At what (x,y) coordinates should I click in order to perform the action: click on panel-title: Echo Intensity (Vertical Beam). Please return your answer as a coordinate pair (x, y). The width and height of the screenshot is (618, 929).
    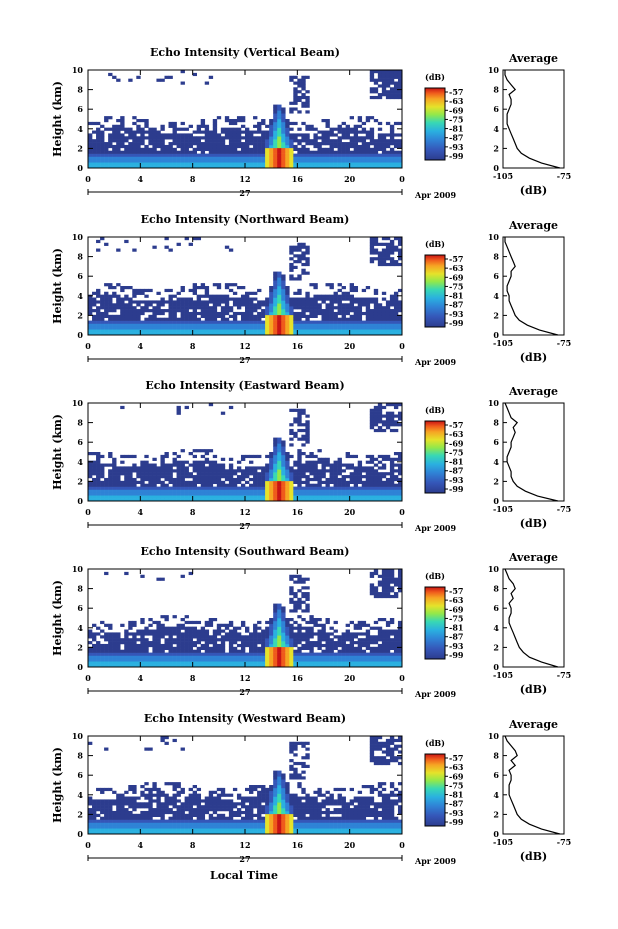
    Looking at the image, I should click on (245, 52).